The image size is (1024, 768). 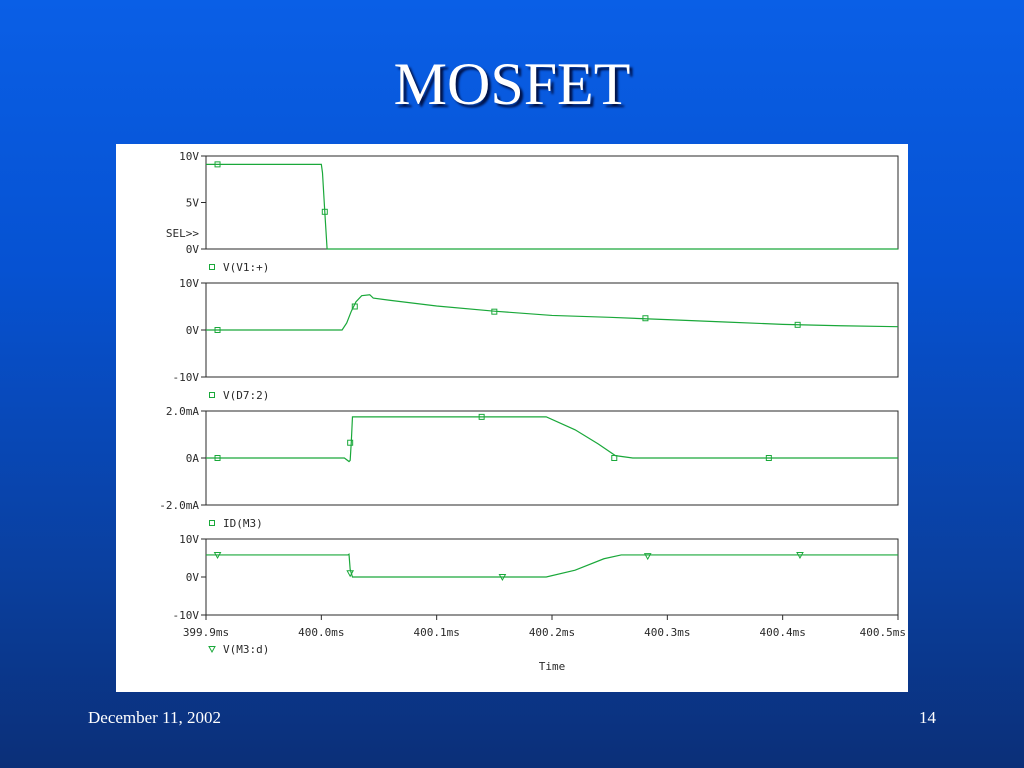 What do you see at coordinates (552, 312) in the screenshot?
I see `trace-V(D7:2)` at bounding box center [552, 312].